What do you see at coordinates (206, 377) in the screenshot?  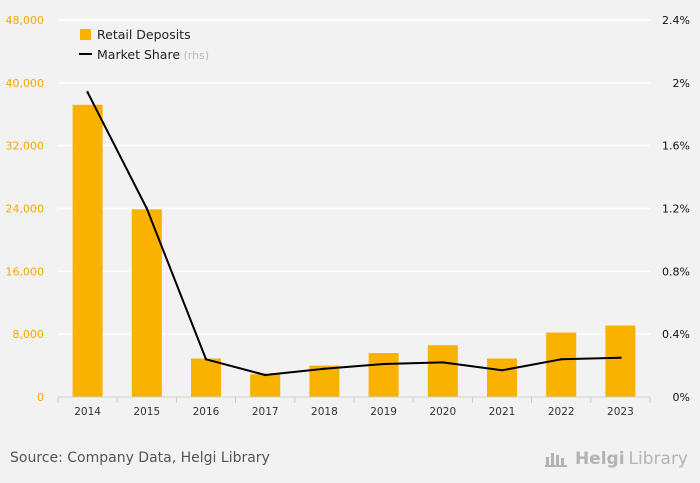 I see `bar-2016` at bounding box center [206, 377].